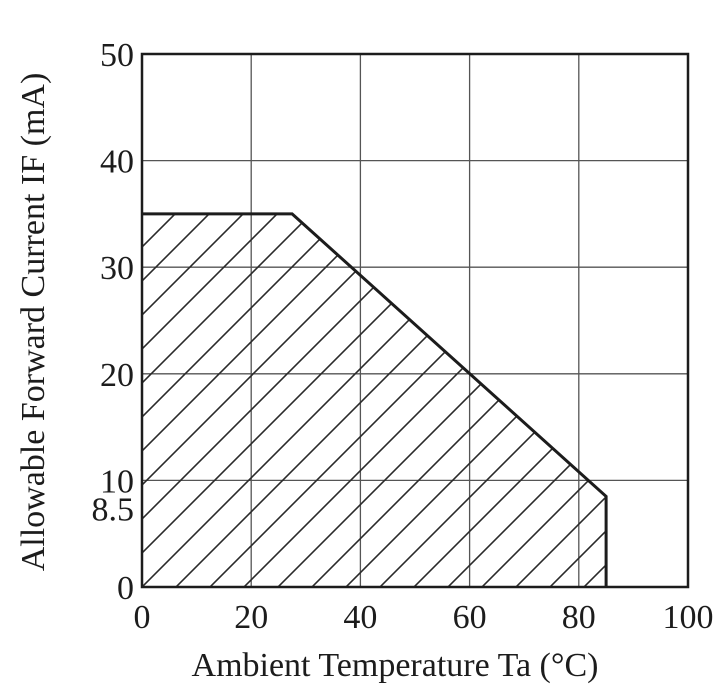 This screenshot has height=690, width=721. I want to click on y-tick-label: 30, so click(117, 268).